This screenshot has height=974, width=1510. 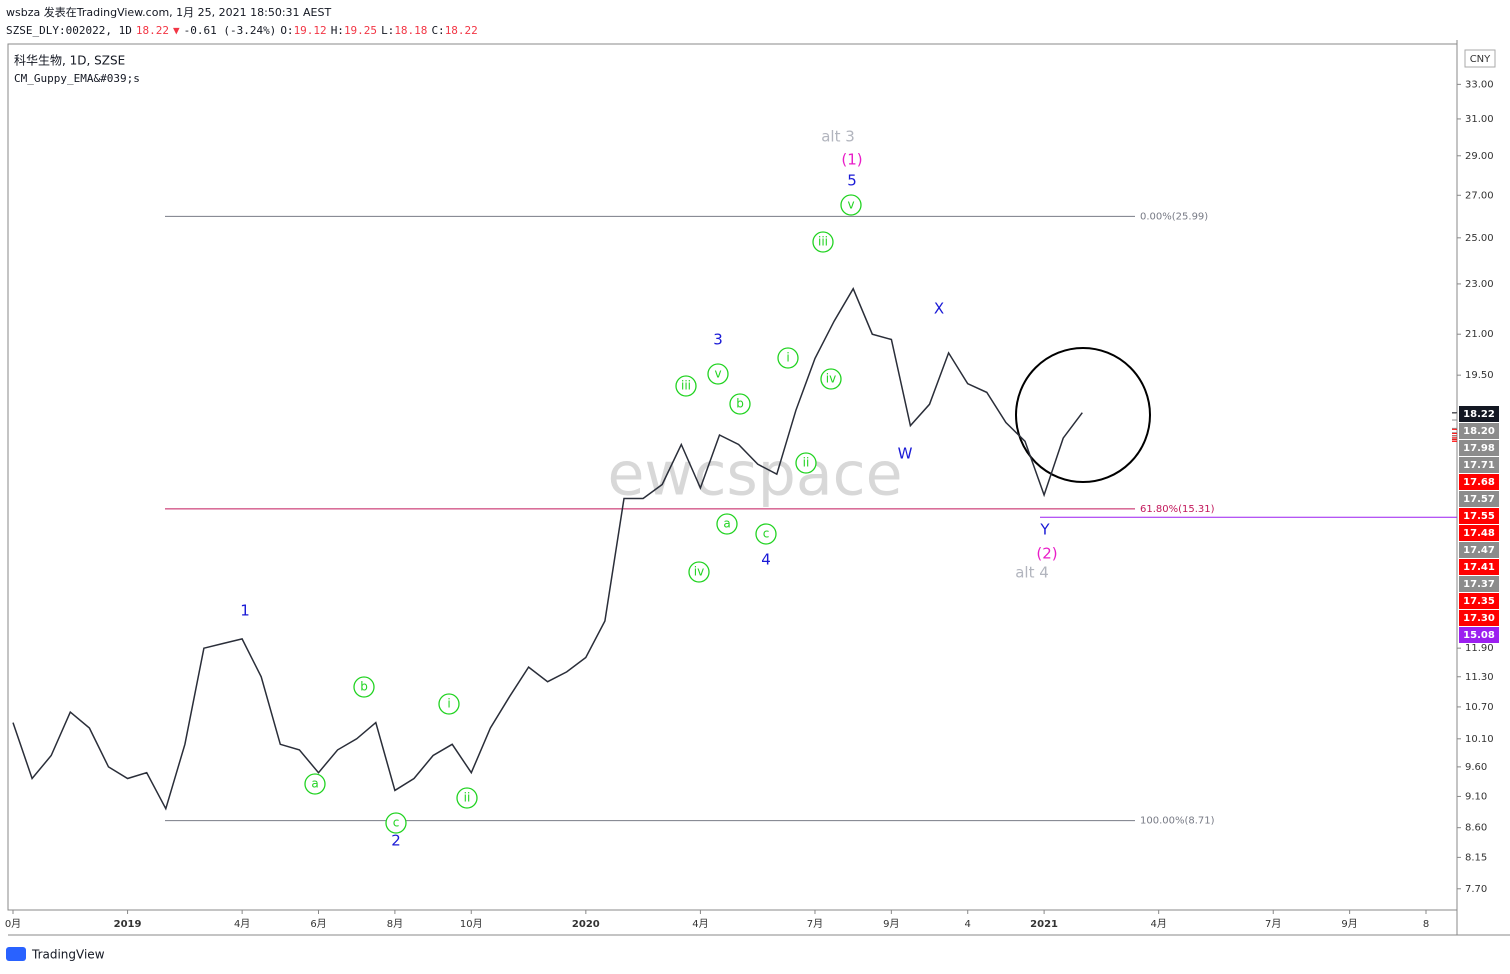 What do you see at coordinates (1479, 334) in the screenshot?
I see `y-tick-label: 21.00` at bounding box center [1479, 334].